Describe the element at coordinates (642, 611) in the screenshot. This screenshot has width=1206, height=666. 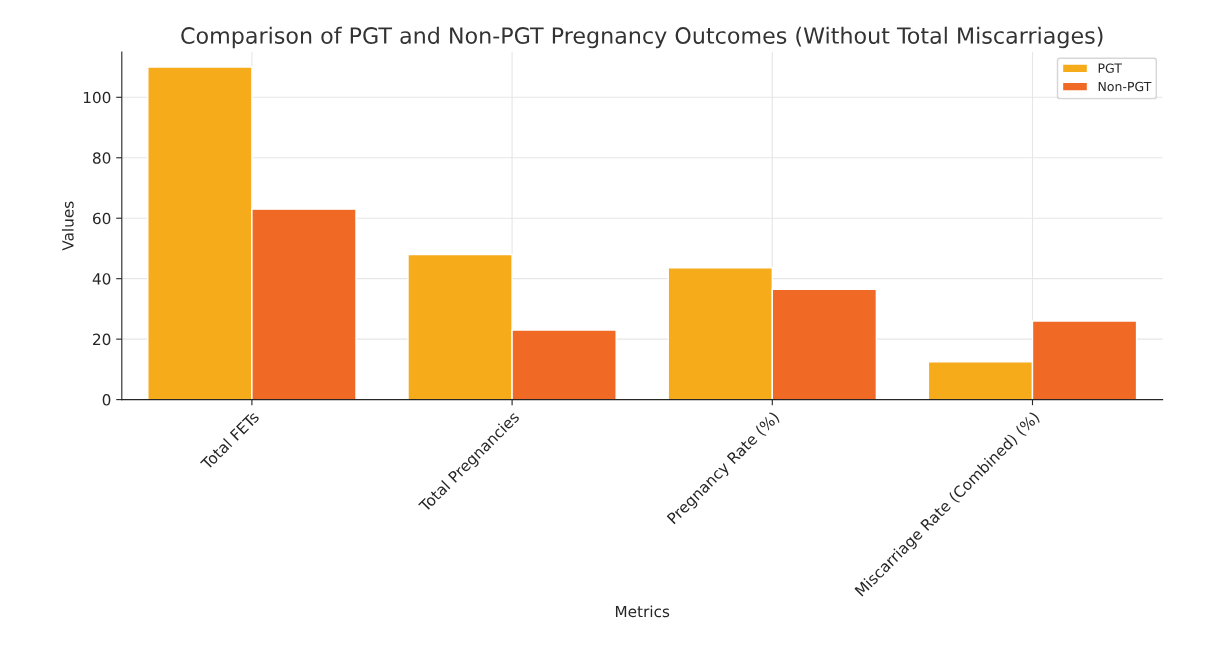
I see `x-axis-title: Metrics` at that location.